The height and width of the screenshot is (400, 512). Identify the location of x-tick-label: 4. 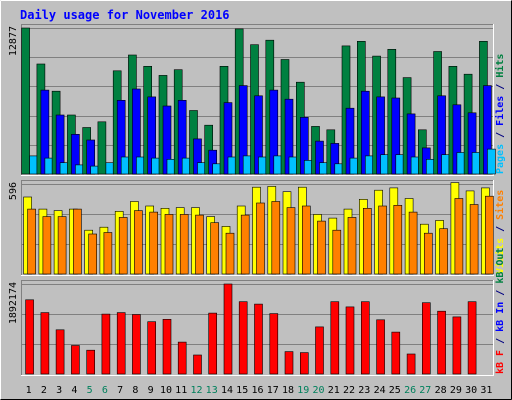
(74, 390).